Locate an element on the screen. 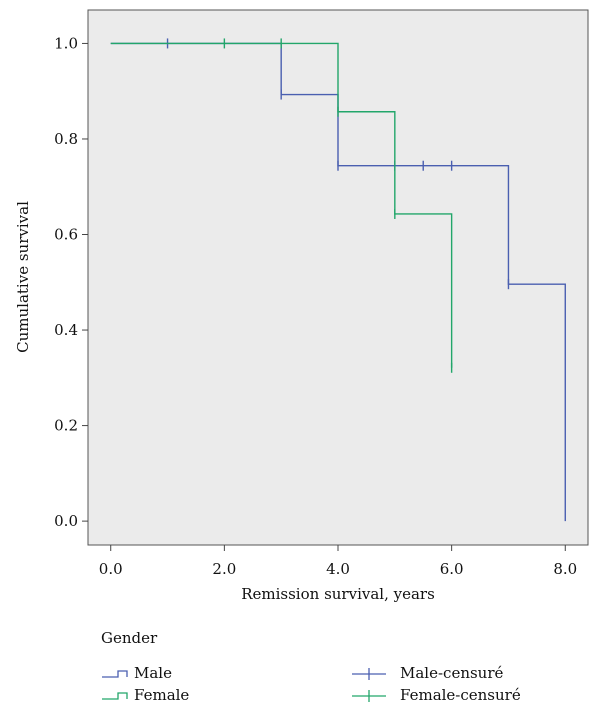  legend-swatch-female is located at coordinates (115, 696).